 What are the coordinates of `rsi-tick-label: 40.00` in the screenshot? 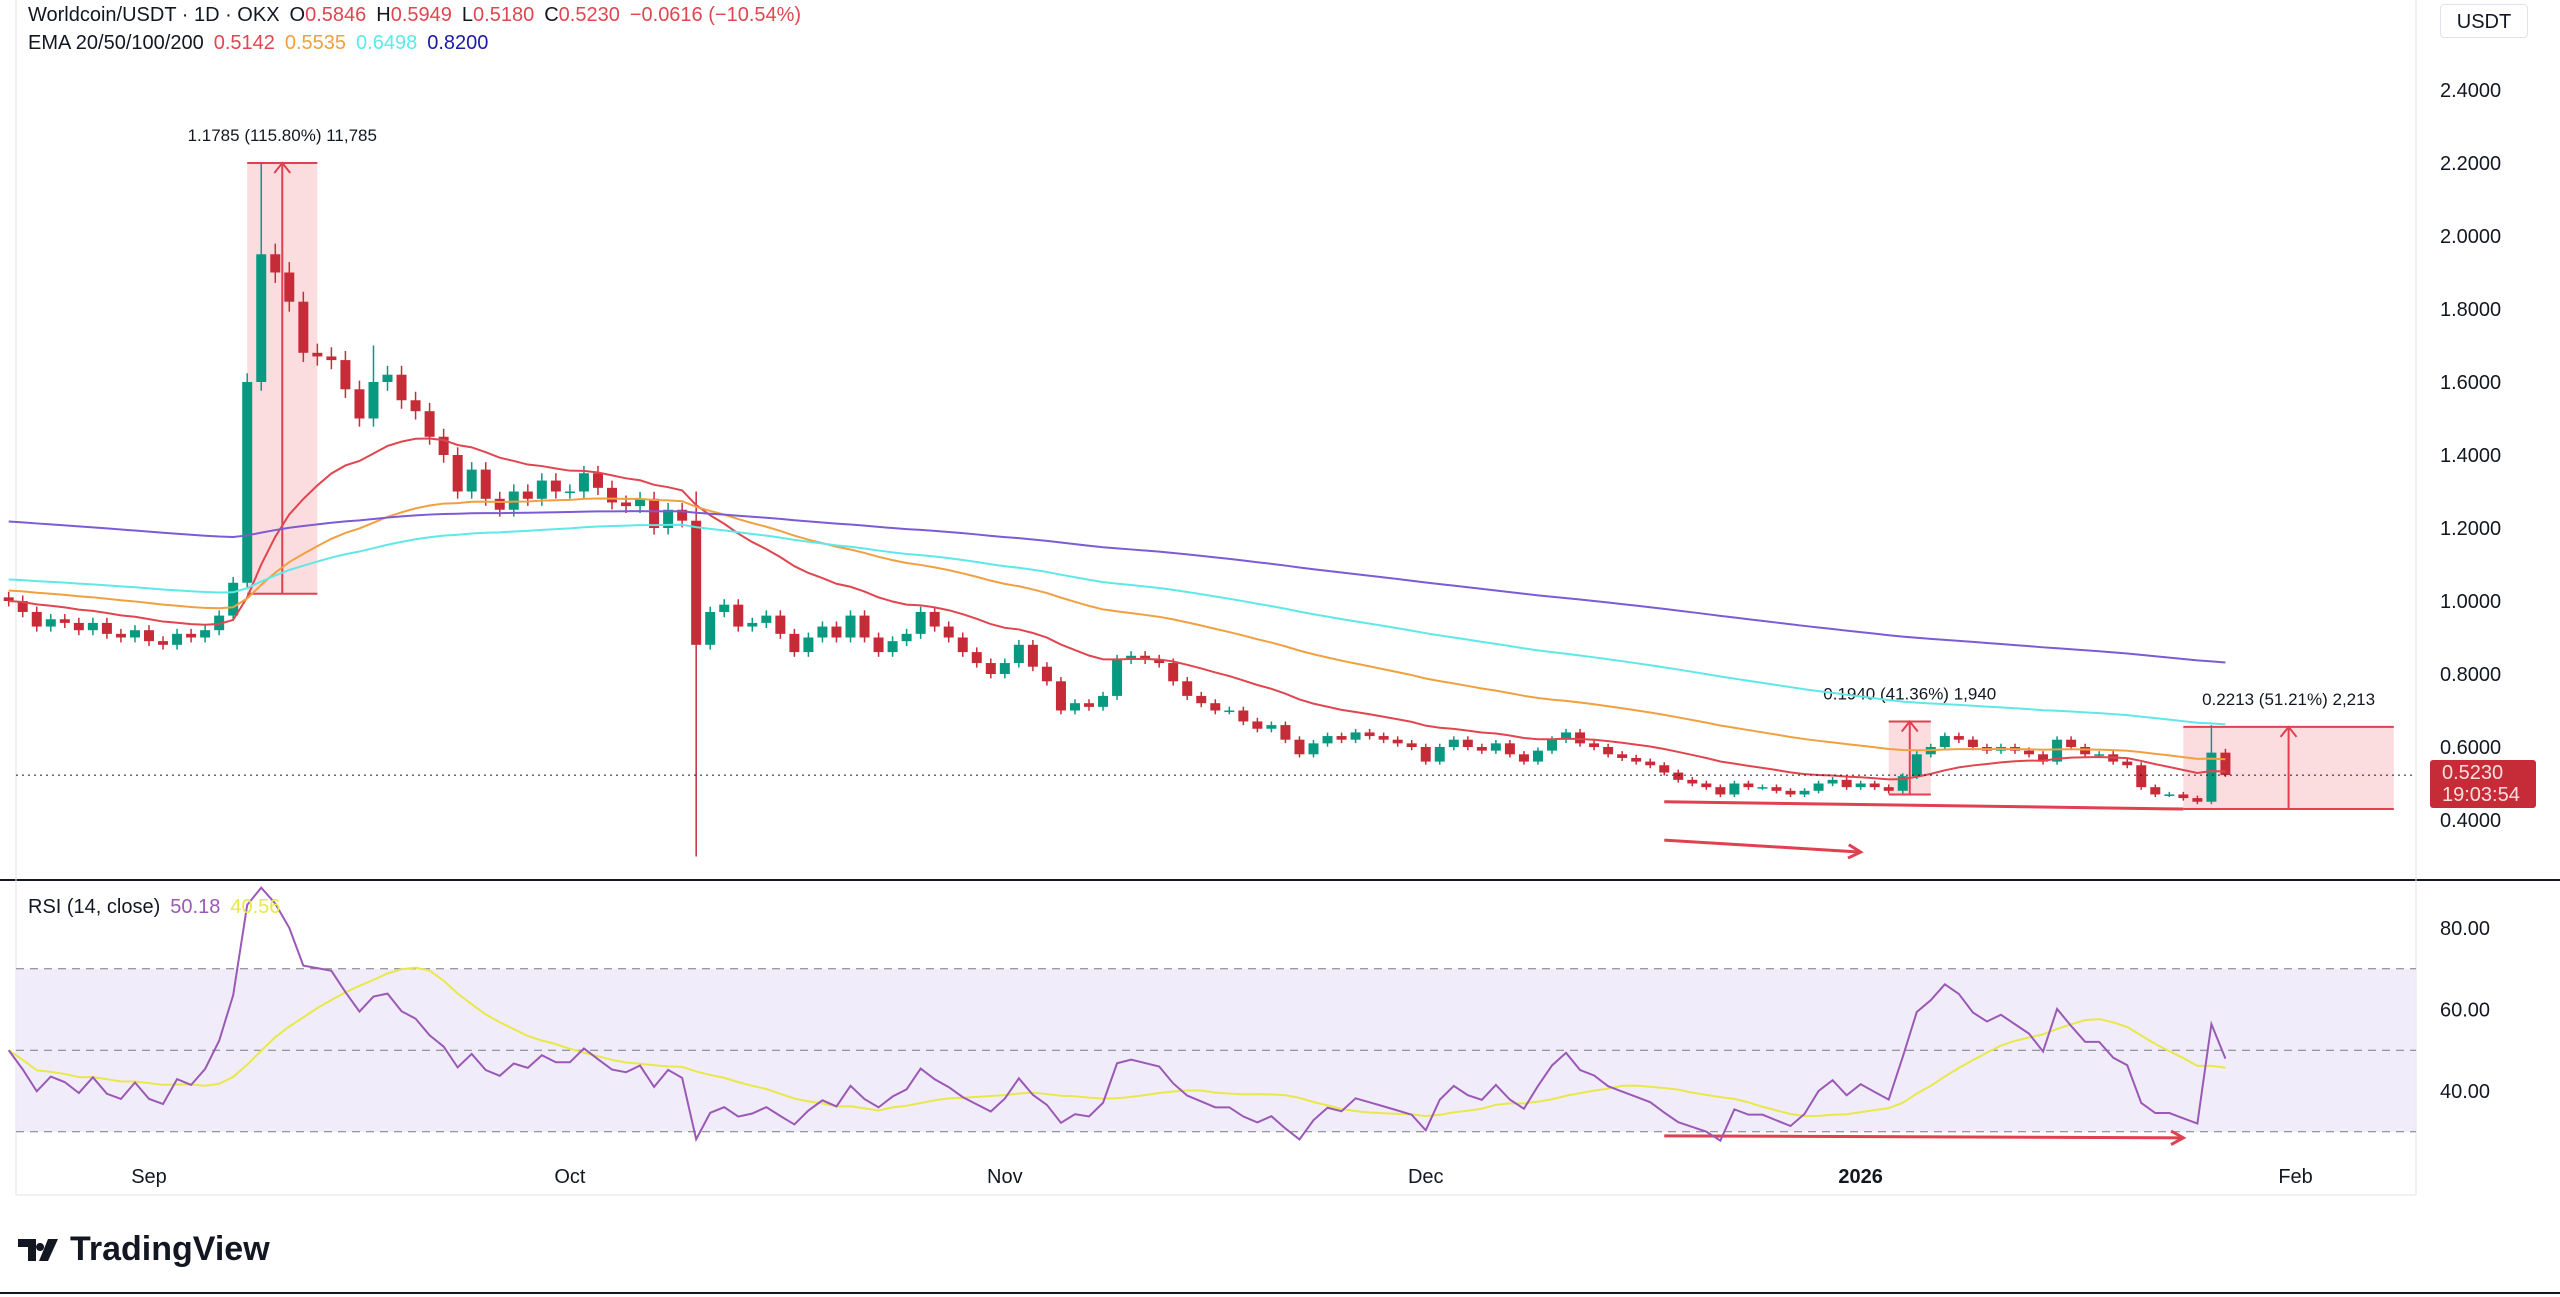 It's located at (2465, 1092).